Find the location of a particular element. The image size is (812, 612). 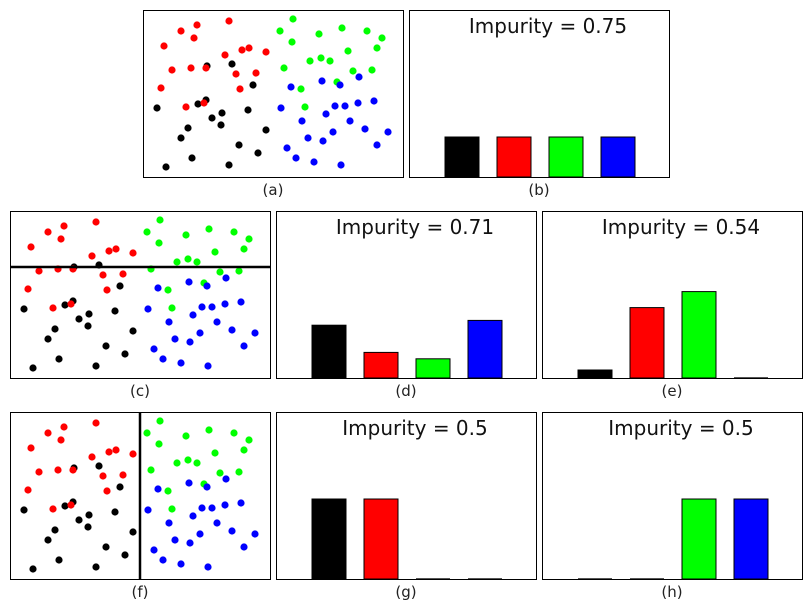

scatter-frame-c is located at coordinates (140, 295).